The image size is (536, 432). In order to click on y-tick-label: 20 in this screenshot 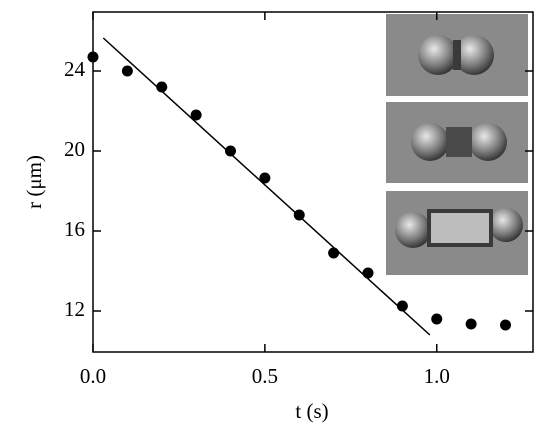, I will do `click(74, 149)`.